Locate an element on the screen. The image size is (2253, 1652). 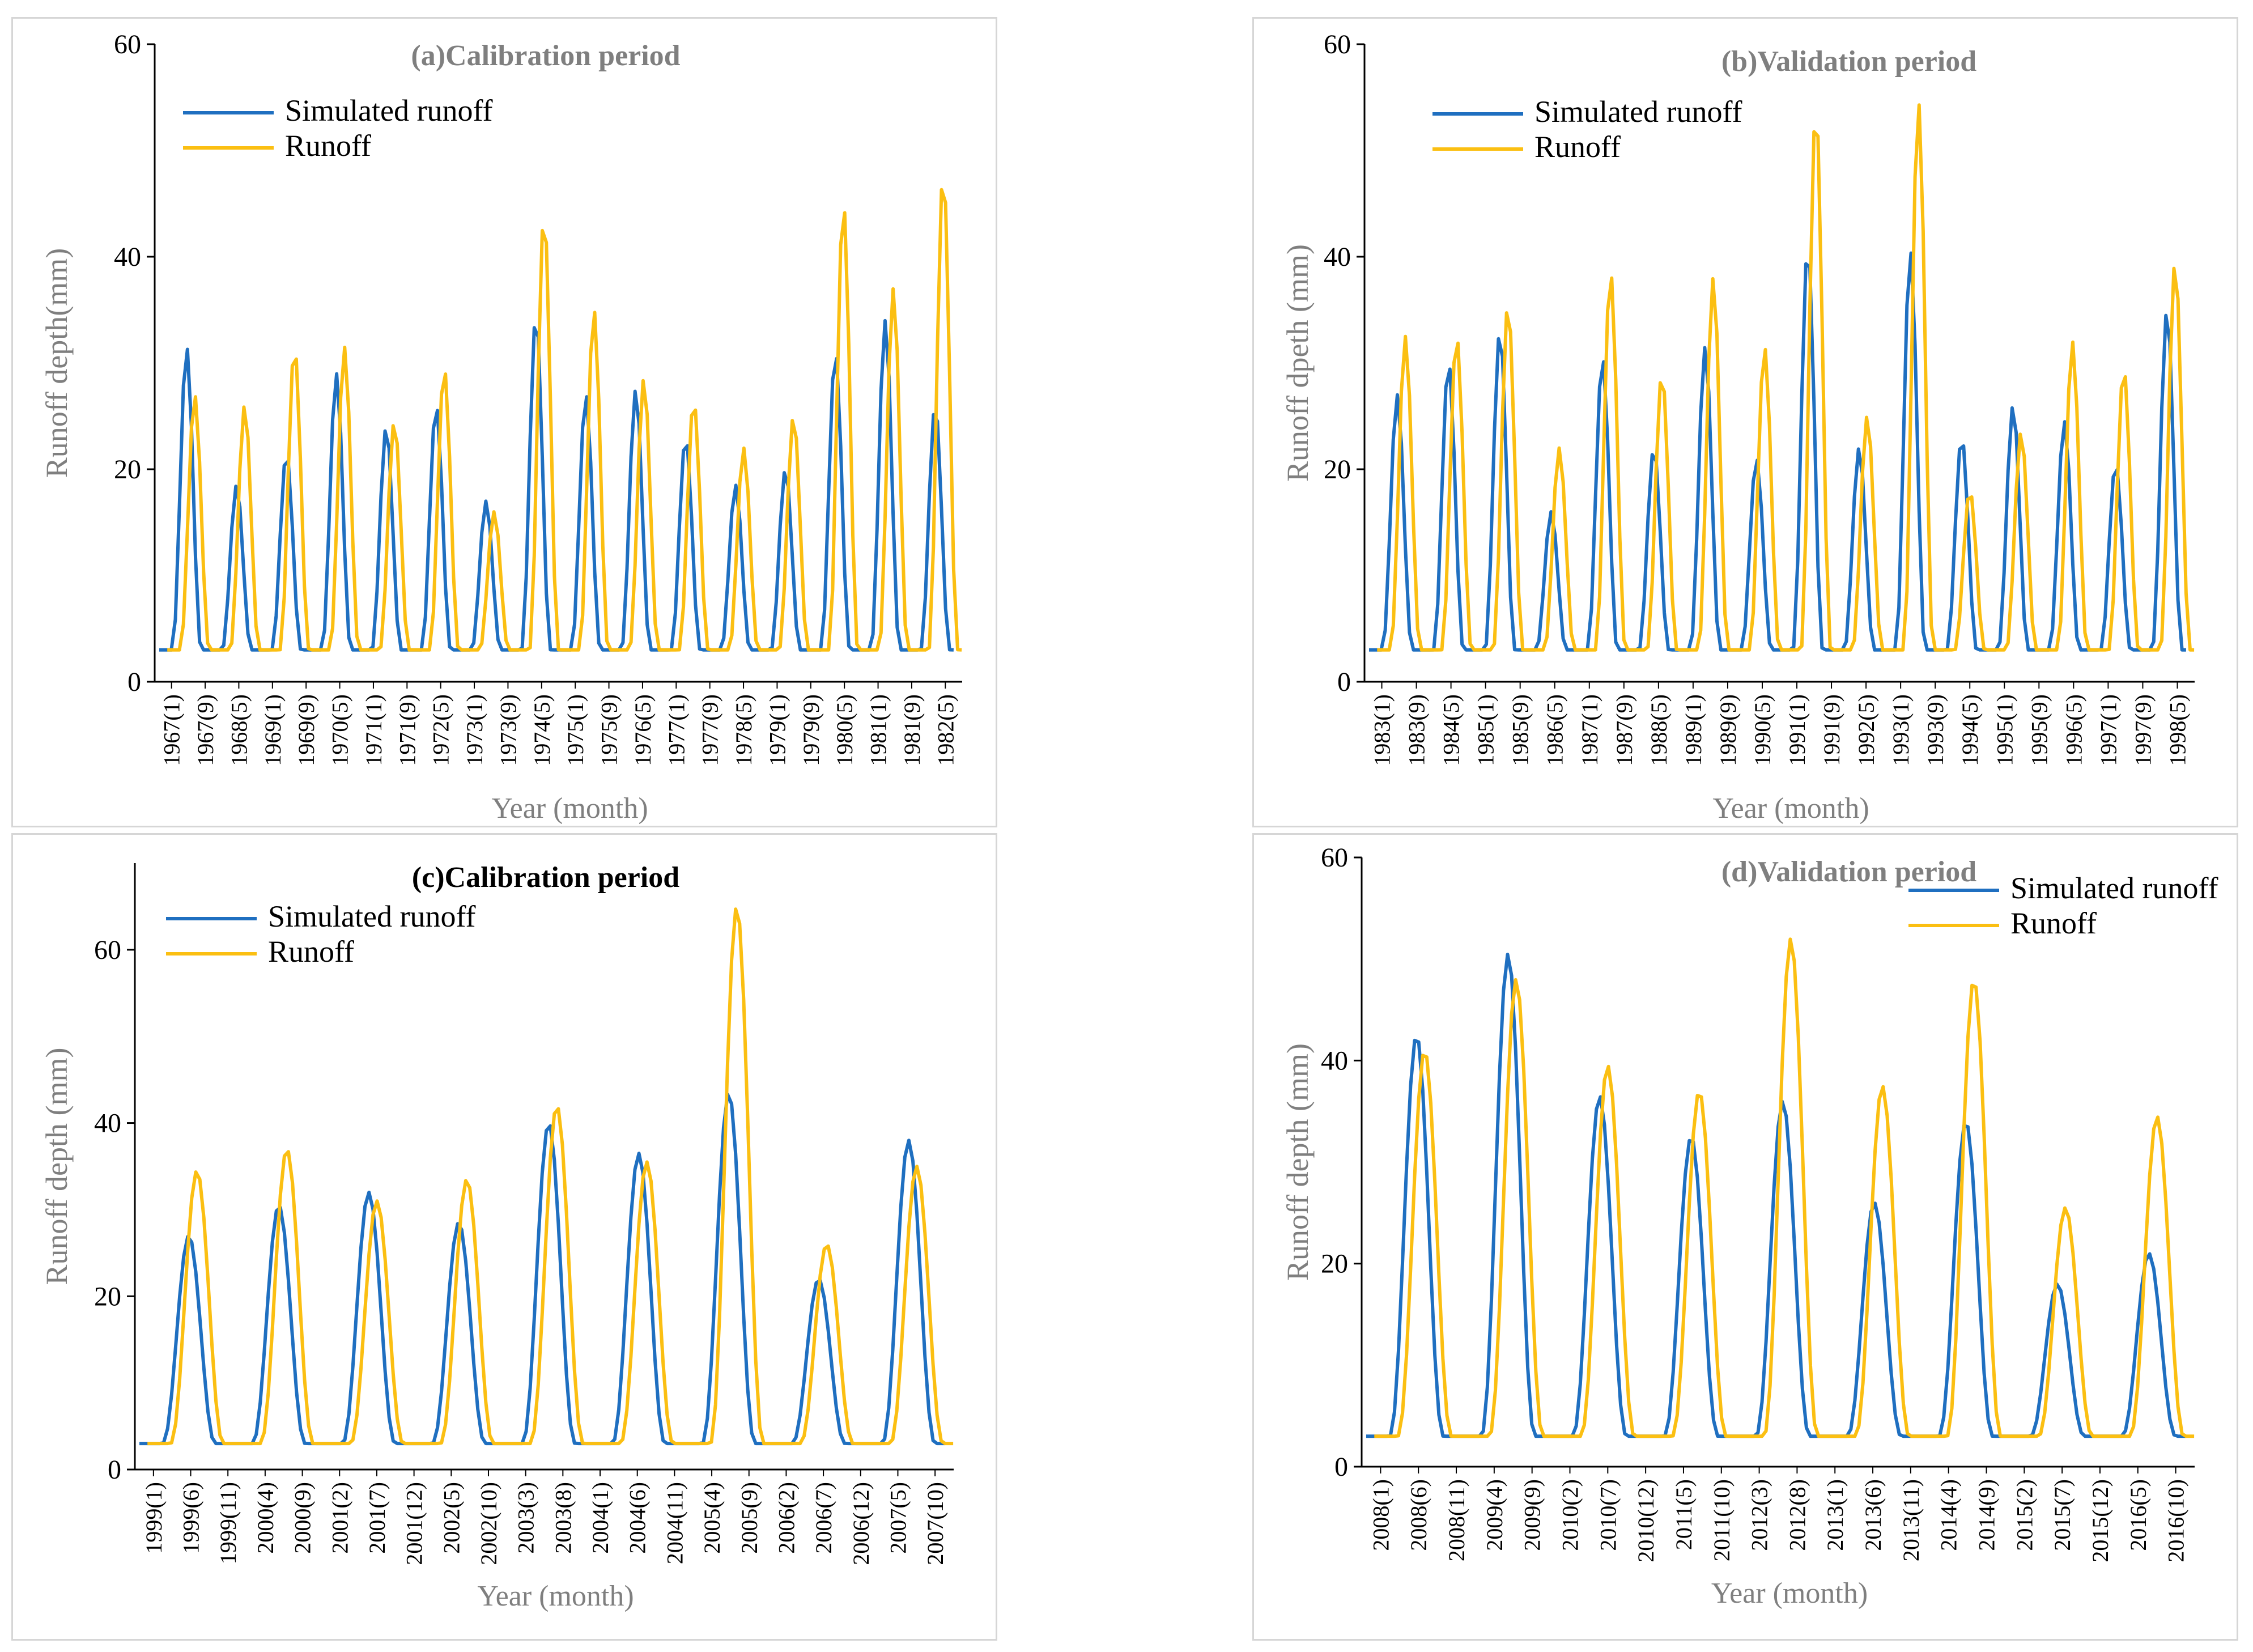
x-tick-label: 2012(3) is located at coordinates (1759, 1515).